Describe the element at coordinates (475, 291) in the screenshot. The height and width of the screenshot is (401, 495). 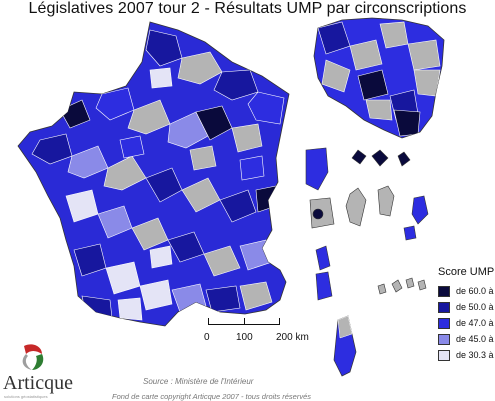
I see `legend-label: de 60.0 à` at that location.